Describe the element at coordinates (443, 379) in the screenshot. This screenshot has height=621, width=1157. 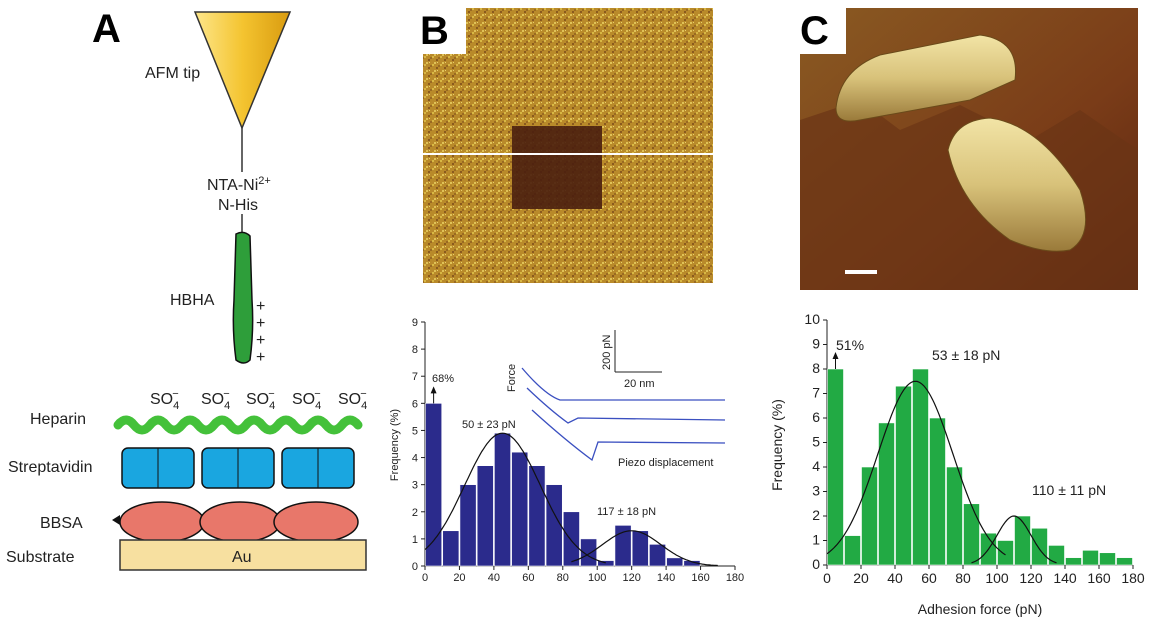
I see `chart-b-annotation-peak0: 68%` at that location.